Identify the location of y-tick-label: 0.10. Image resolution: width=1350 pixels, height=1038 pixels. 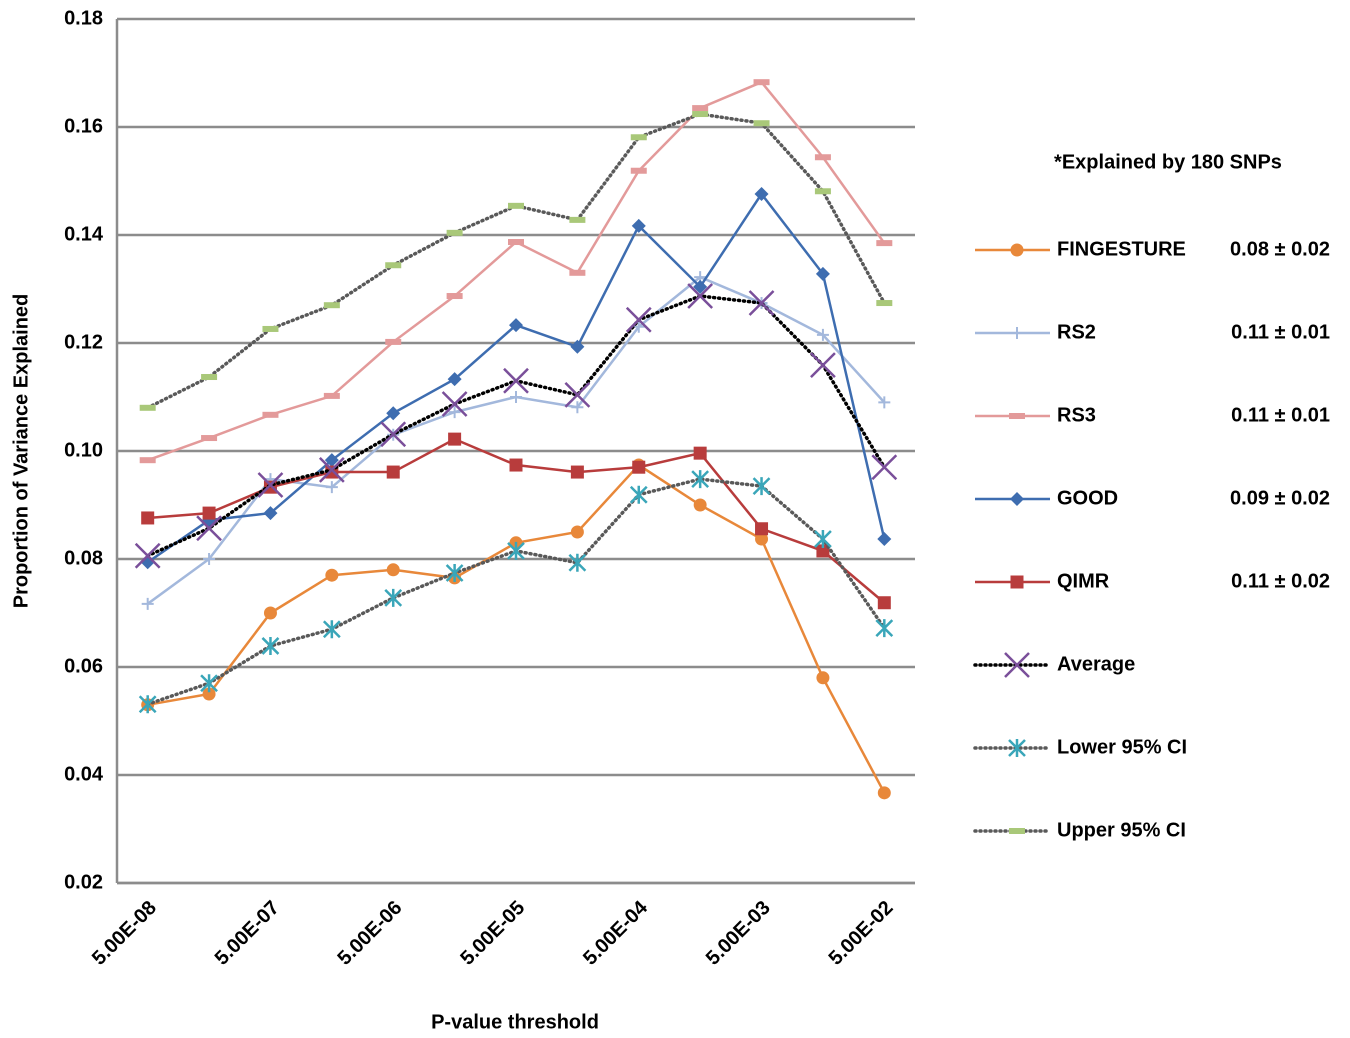
(83, 450).